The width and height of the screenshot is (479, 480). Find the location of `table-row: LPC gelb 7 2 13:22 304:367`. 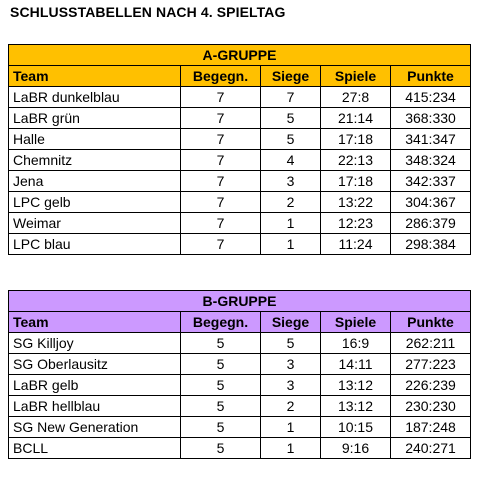

table-row: LPC gelb 7 2 13:22 304:367 is located at coordinates (240, 202).